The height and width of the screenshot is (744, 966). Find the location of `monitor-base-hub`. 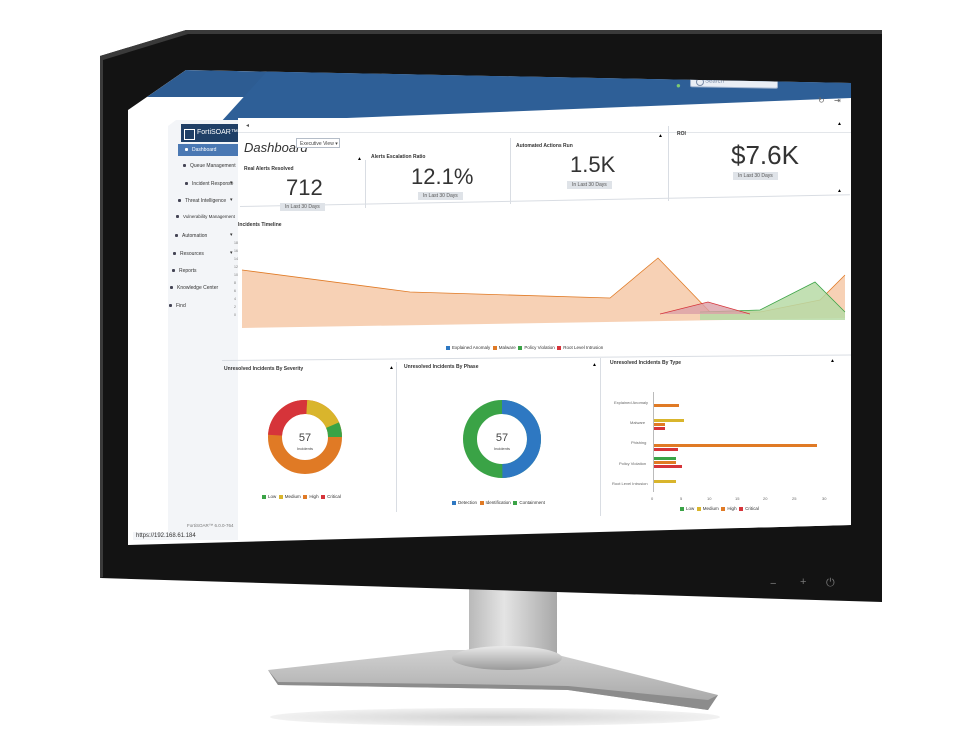

monitor-base-hub is located at coordinates (507, 658).